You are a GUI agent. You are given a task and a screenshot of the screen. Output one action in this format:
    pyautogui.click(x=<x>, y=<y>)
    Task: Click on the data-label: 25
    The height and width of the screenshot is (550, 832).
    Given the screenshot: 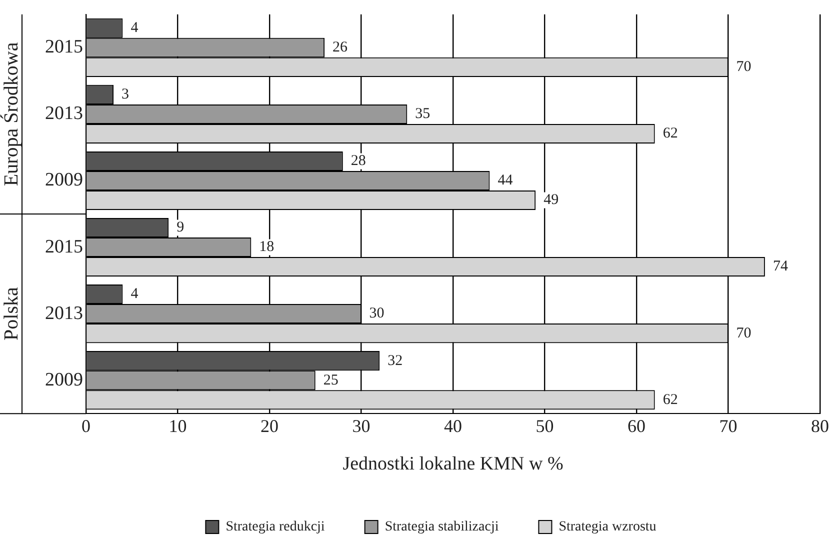 What is the action you would take?
    pyautogui.click(x=330, y=380)
    